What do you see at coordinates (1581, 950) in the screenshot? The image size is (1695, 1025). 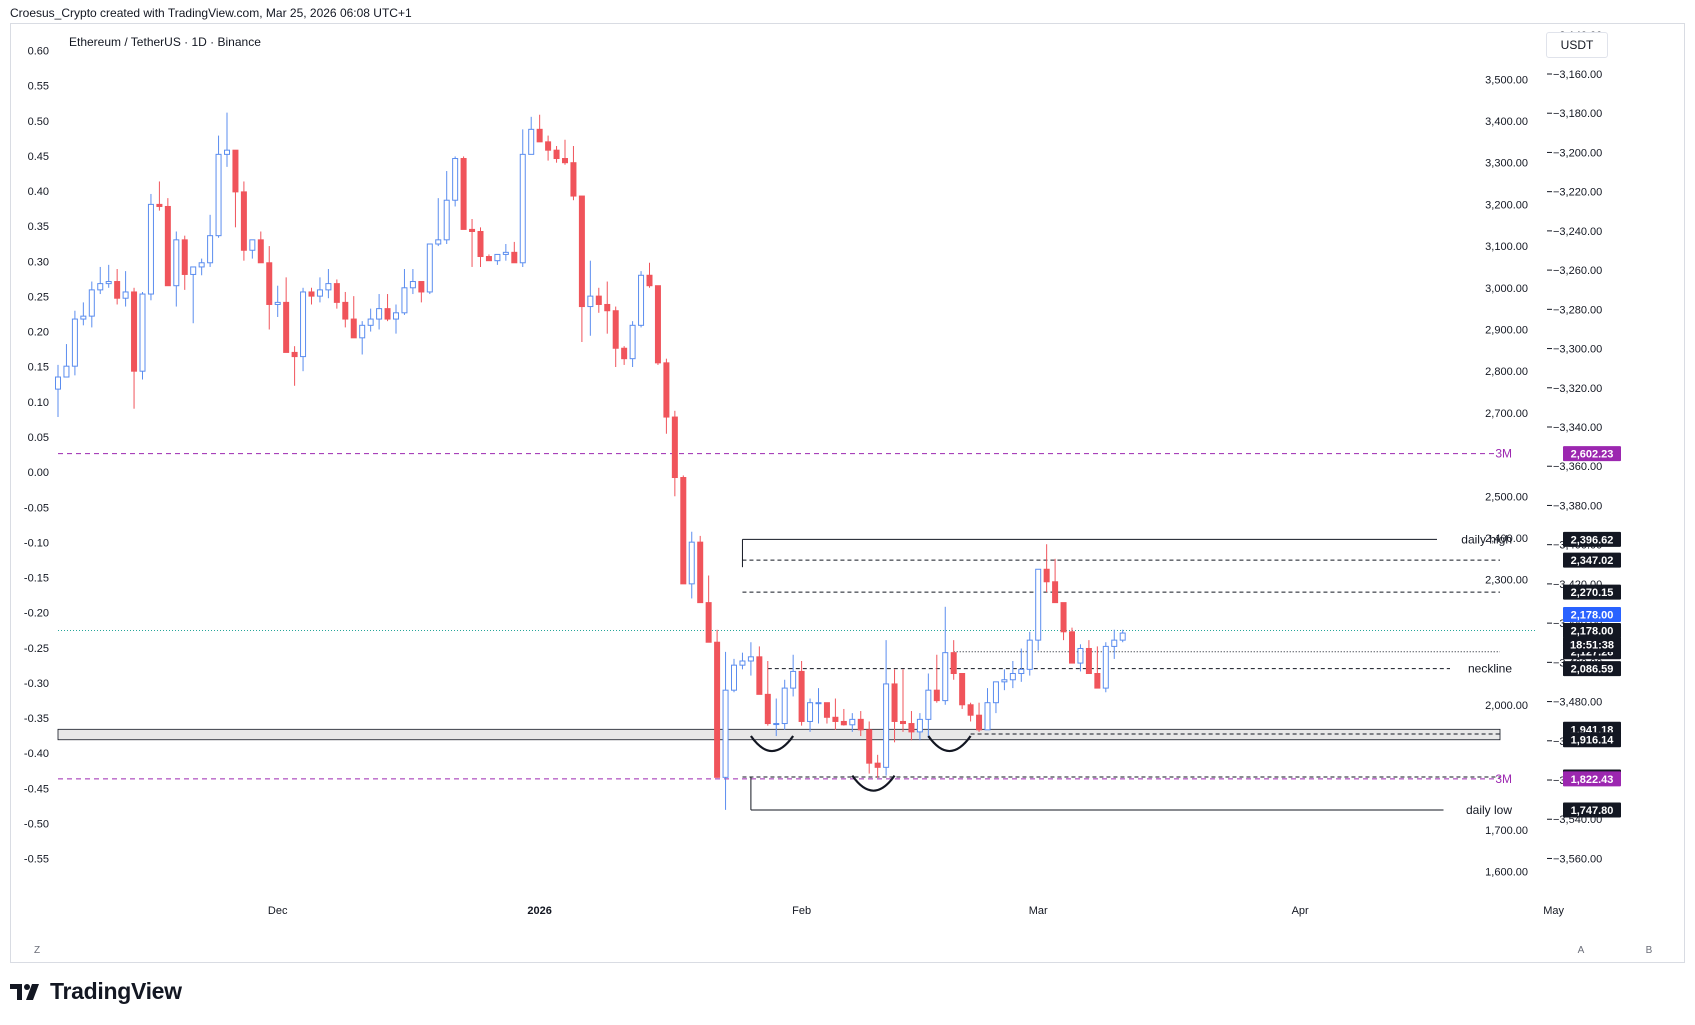 I see `auto-scale-button: A` at bounding box center [1581, 950].